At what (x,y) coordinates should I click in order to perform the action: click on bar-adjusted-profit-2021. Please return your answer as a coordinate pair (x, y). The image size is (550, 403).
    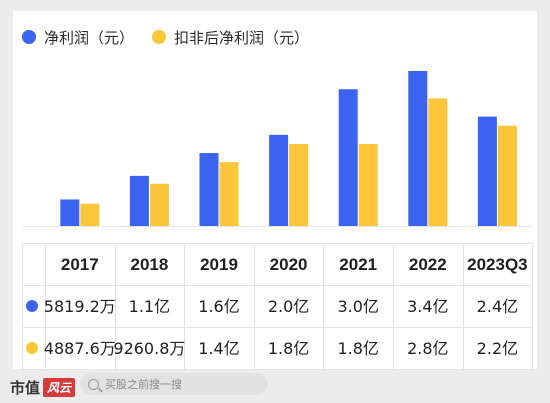
    Looking at the image, I should click on (368, 184).